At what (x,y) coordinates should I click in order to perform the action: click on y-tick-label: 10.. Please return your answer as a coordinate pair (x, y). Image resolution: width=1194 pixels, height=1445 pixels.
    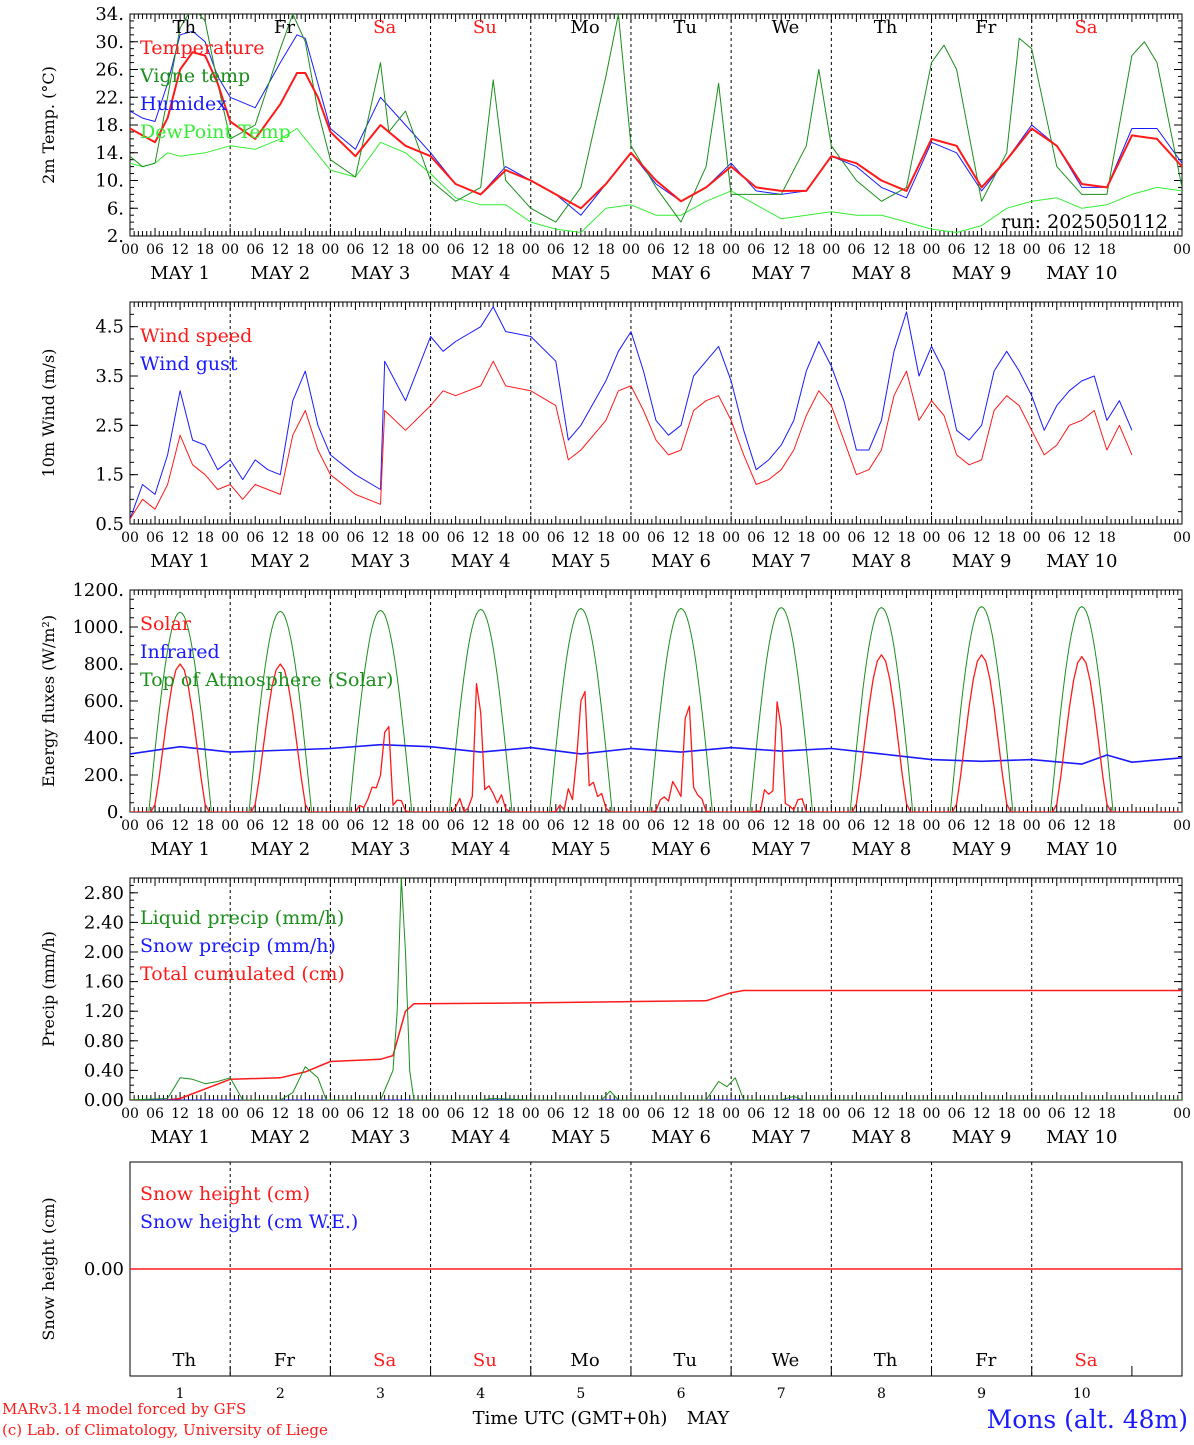
    Looking at the image, I should click on (109, 181).